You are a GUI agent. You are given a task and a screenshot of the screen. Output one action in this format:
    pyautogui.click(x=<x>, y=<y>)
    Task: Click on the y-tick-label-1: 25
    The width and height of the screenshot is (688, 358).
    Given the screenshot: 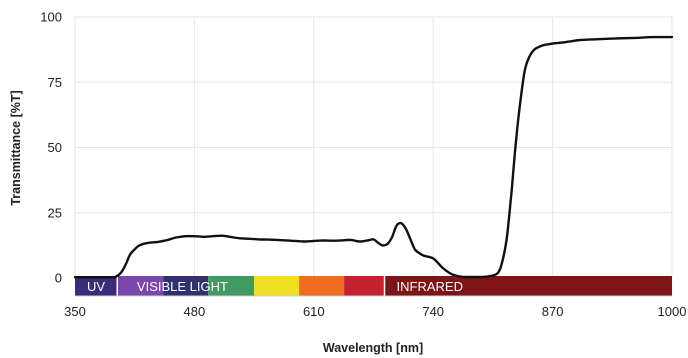 What is the action you would take?
    pyautogui.click(x=55, y=212)
    